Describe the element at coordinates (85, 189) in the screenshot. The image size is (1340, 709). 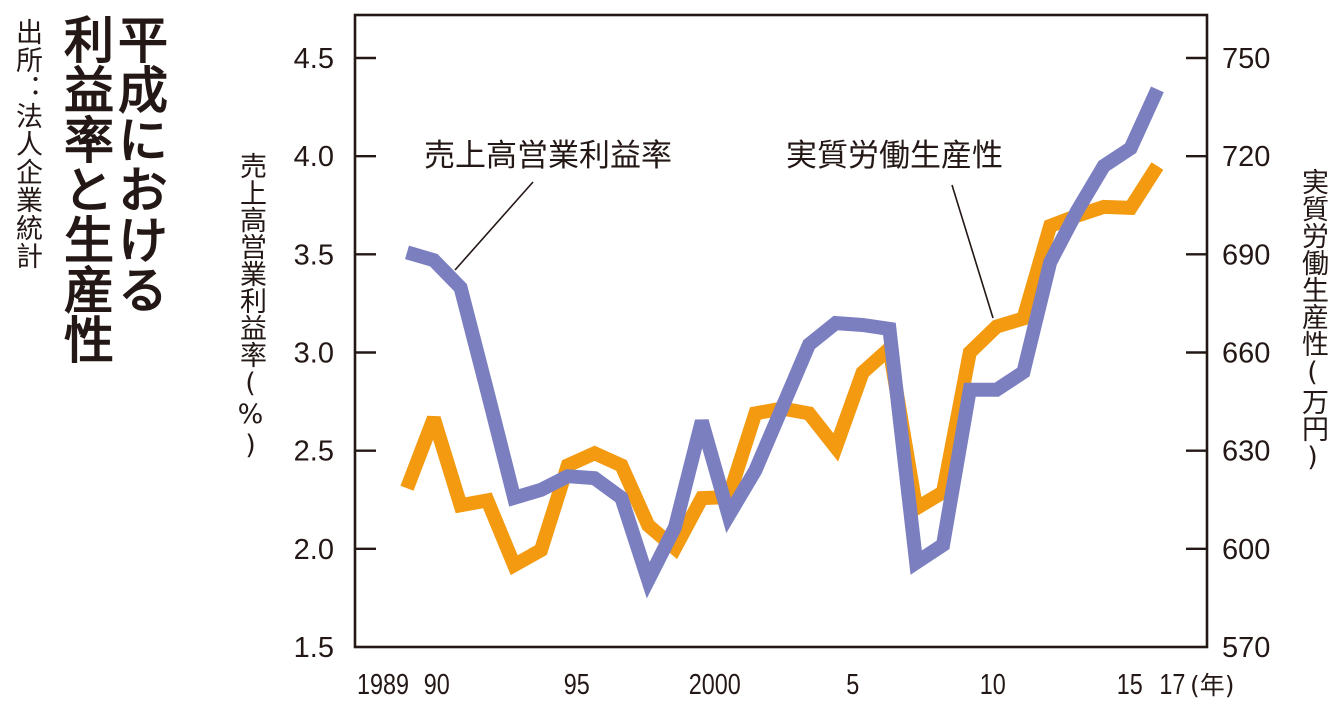
I see `chart-title-line-2: 利益率と生産性` at that location.